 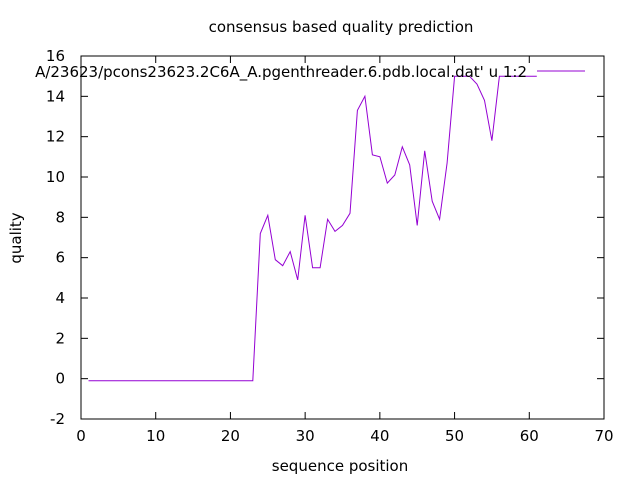 I want to click on x-axis-label: sequence position, so click(x=340, y=466).